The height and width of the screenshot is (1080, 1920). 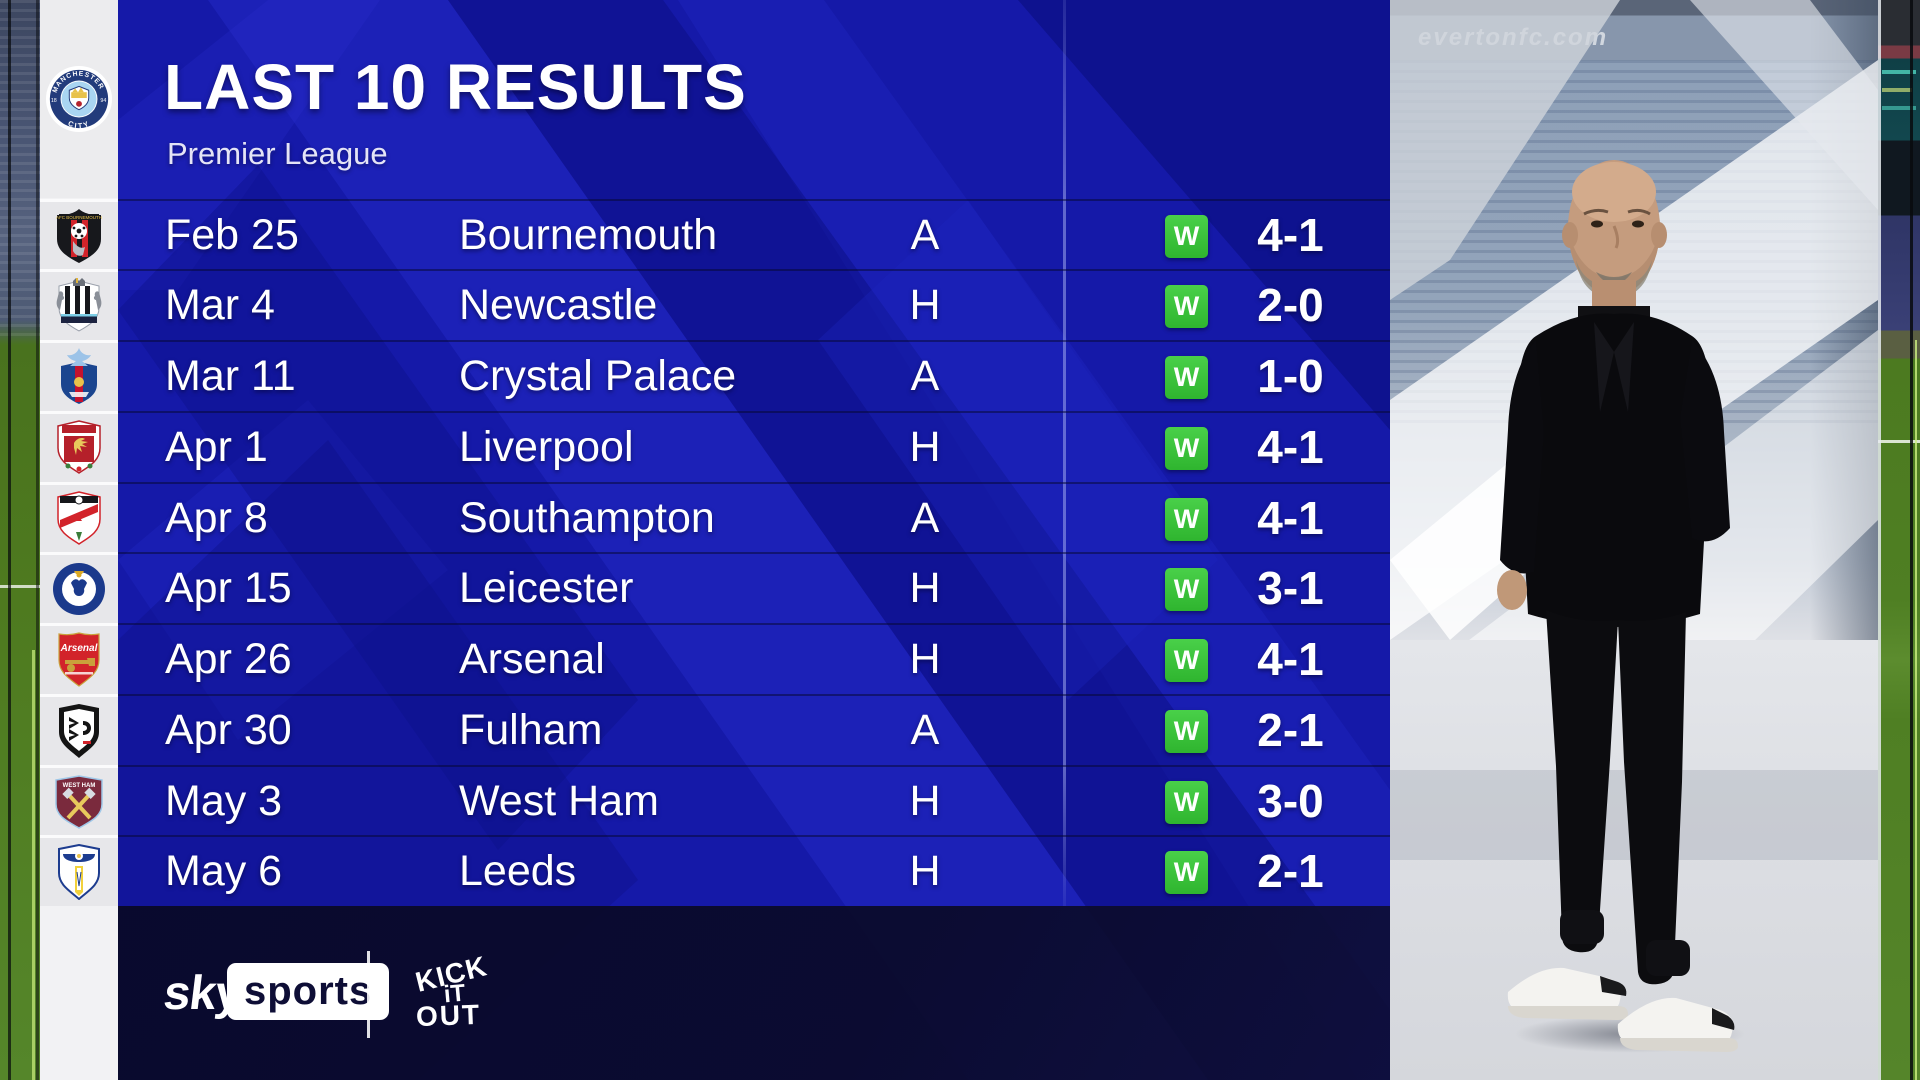 I want to click on crest-leeds-icon, so click(x=79, y=872).